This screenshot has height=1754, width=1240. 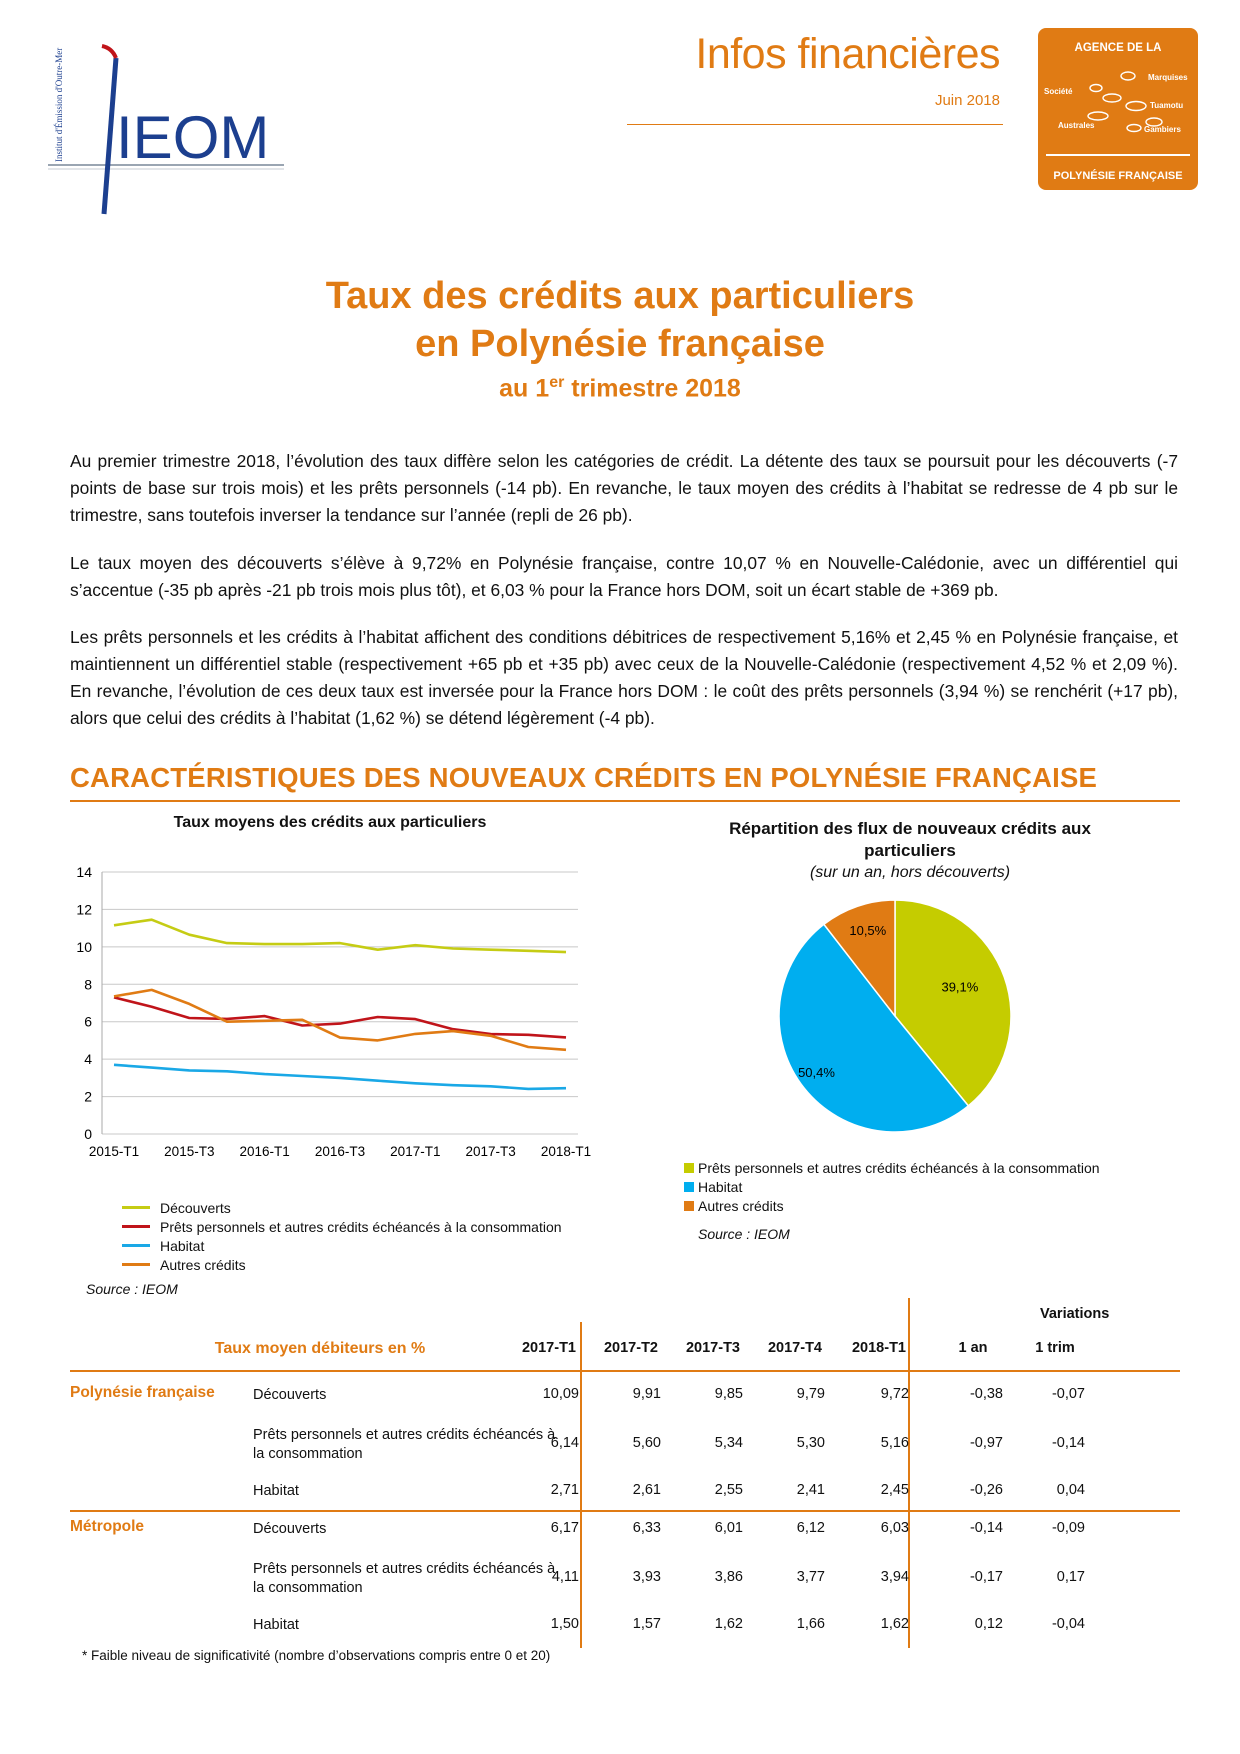 What do you see at coordinates (646, 1443) in the screenshot?
I see `table-cell: 5,60` at bounding box center [646, 1443].